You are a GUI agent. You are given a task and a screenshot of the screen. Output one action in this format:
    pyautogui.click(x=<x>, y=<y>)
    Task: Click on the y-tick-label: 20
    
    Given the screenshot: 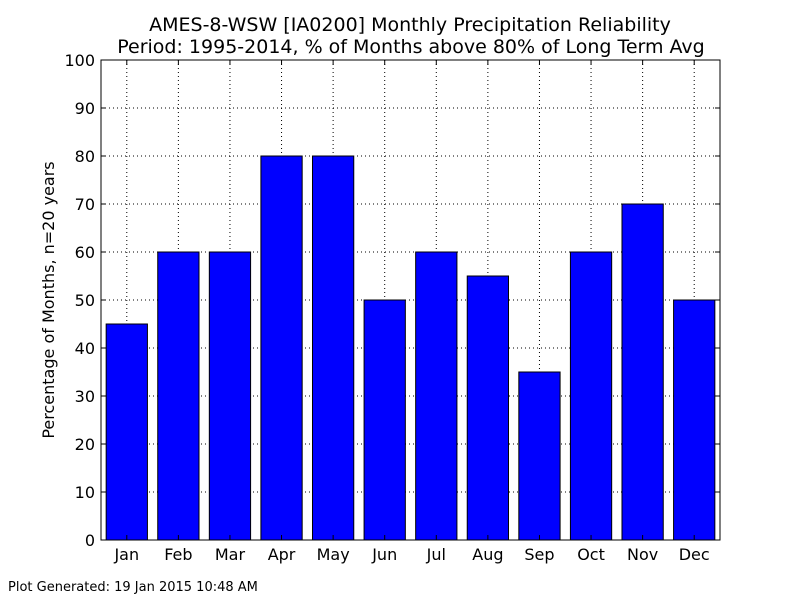 What is the action you would take?
    pyautogui.click(x=85, y=444)
    